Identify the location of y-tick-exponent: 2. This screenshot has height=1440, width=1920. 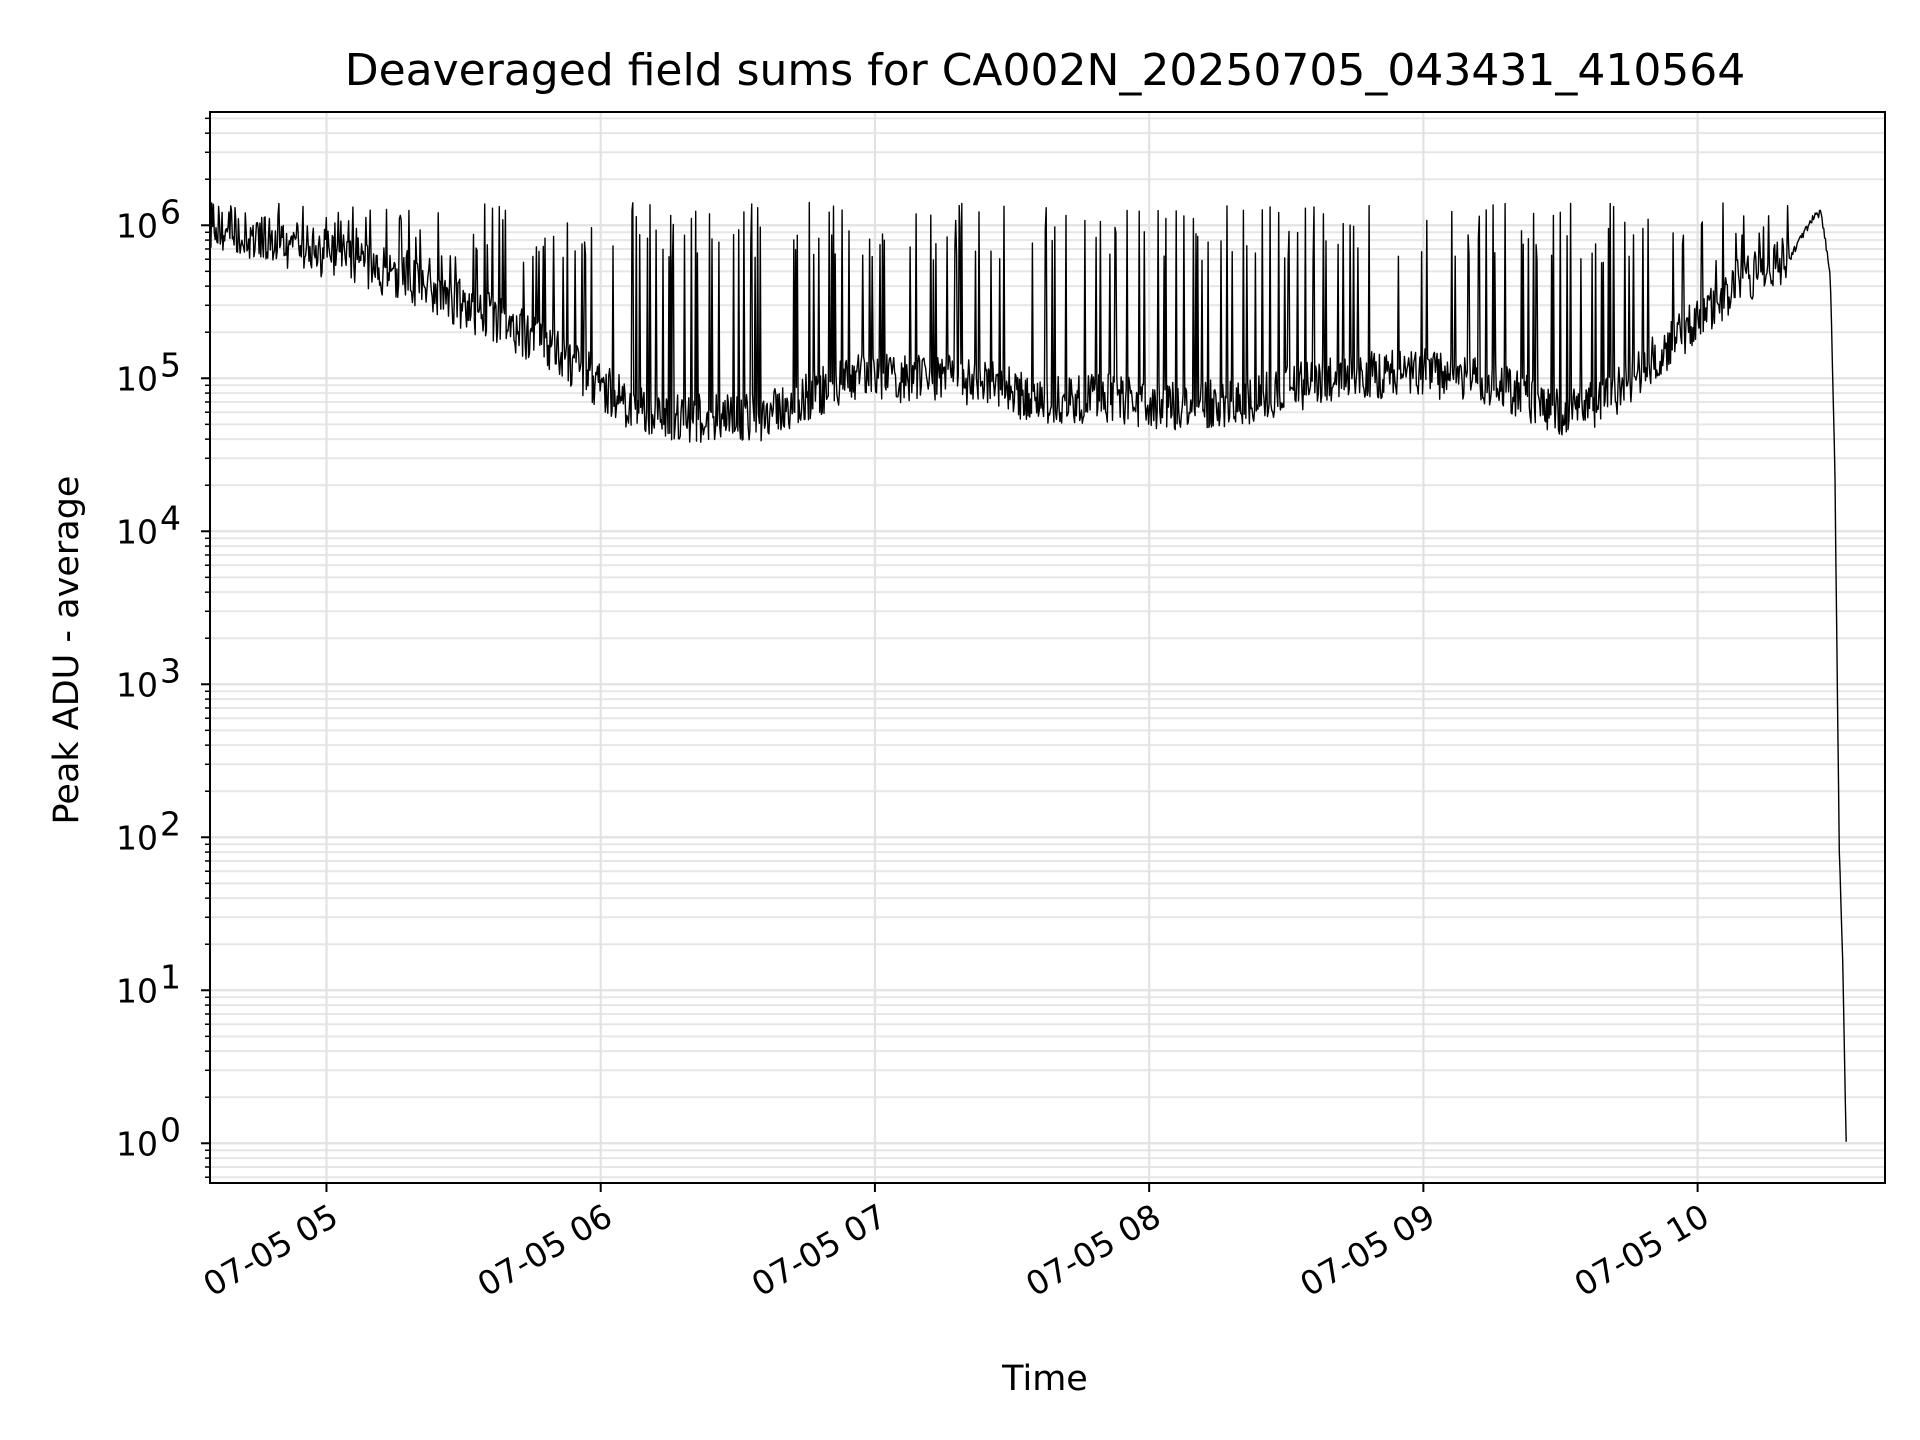
(170, 823).